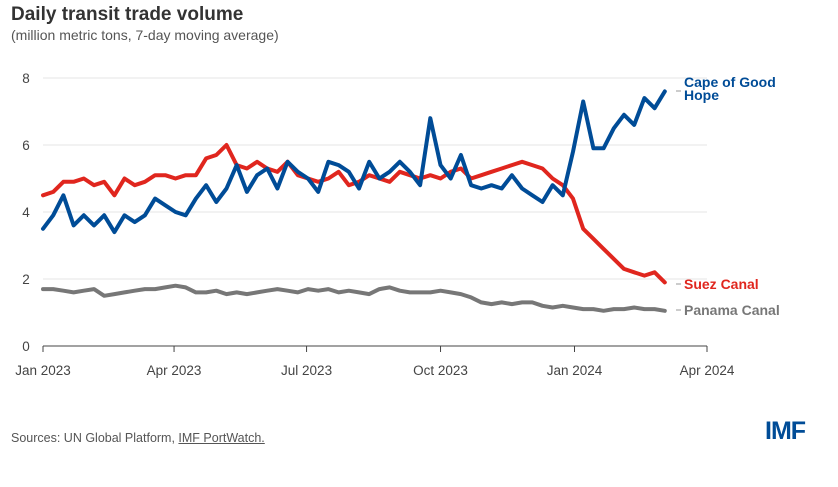  I want to click on x-tick-label: Oct 2023, so click(440, 370).